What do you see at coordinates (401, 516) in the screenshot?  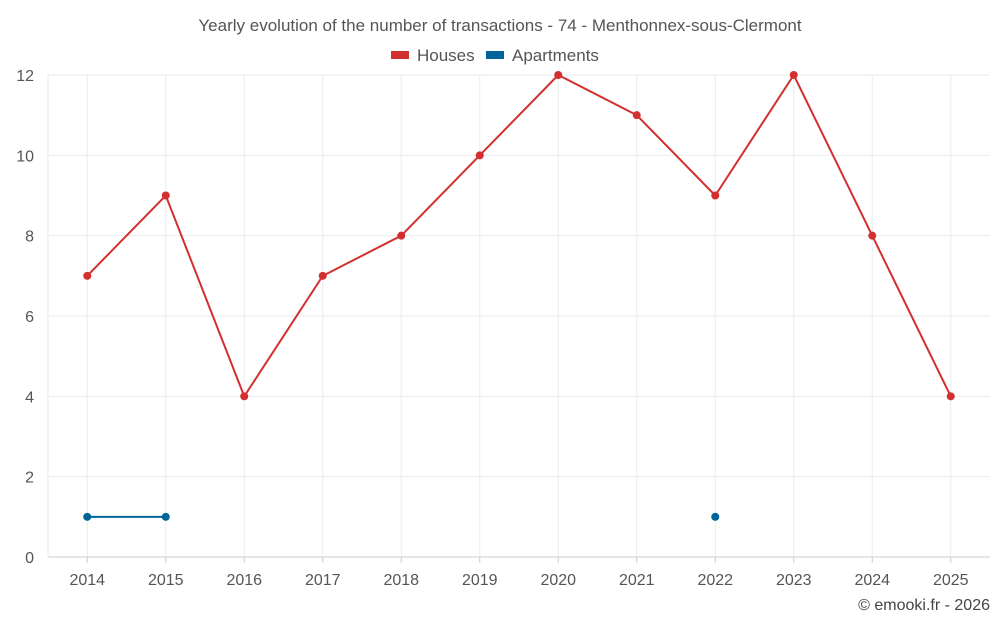 I see `series-apartments` at bounding box center [401, 516].